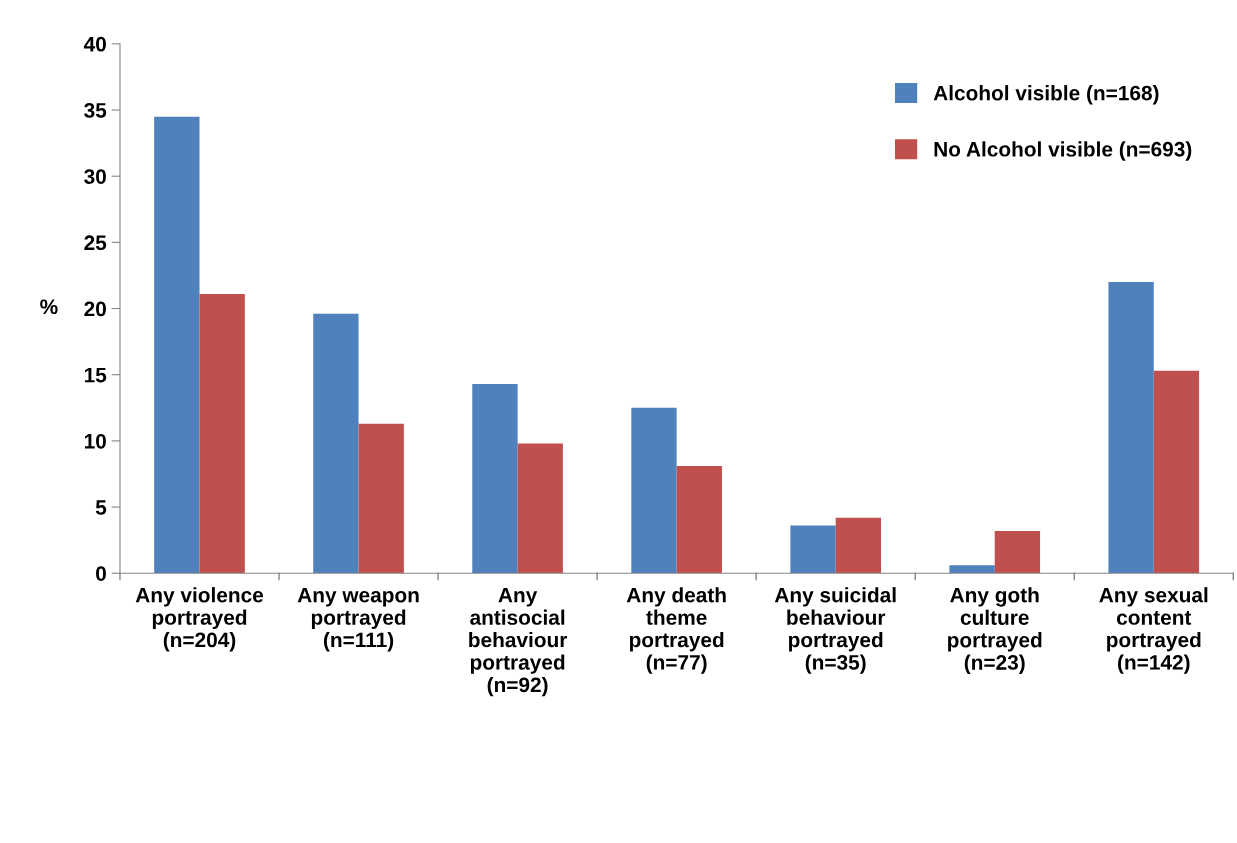 Image resolution: width=1237 pixels, height=843 pixels. What do you see at coordinates (101, 573) in the screenshot?
I see `y-tick-label: 0` at bounding box center [101, 573].